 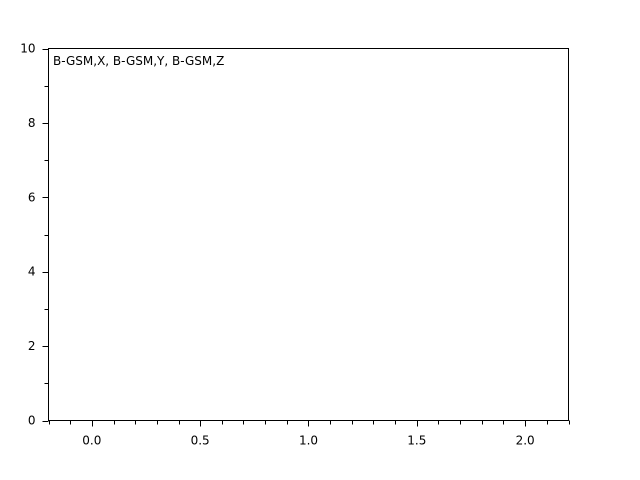 I want to click on y-tick-label: 2, so click(x=32, y=346).